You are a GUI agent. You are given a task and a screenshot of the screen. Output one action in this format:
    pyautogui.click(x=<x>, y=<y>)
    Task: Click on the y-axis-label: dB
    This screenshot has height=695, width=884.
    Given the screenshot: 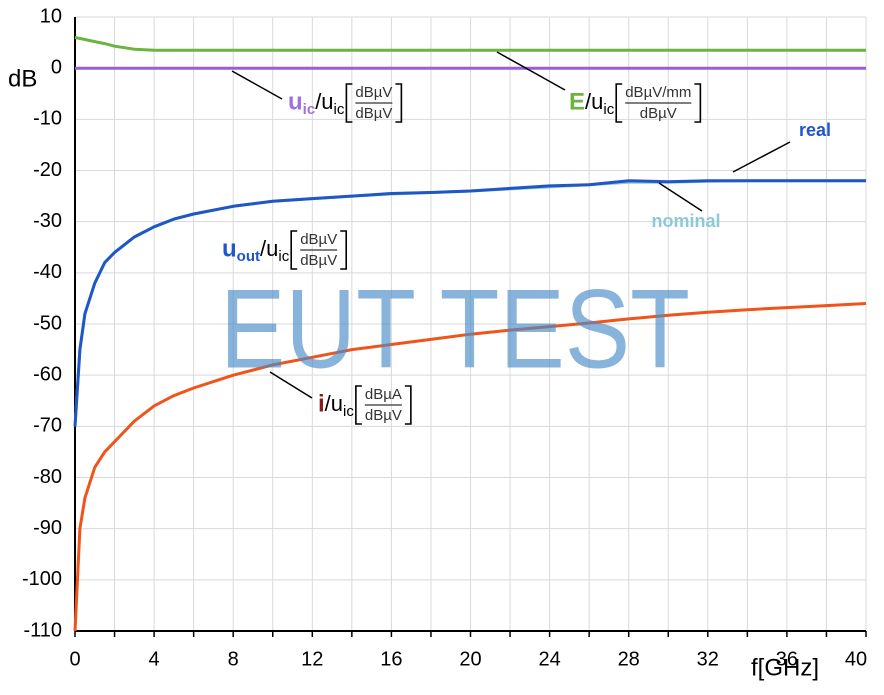 What is the action you would take?
    pyautogui.click(x=22, y=78)
    